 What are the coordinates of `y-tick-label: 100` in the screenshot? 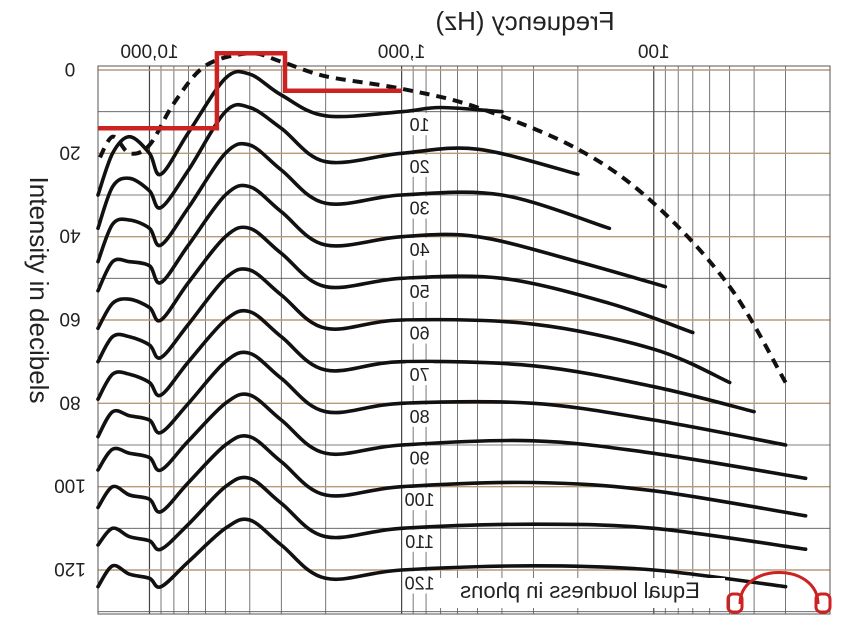 It's located at (70, 485).